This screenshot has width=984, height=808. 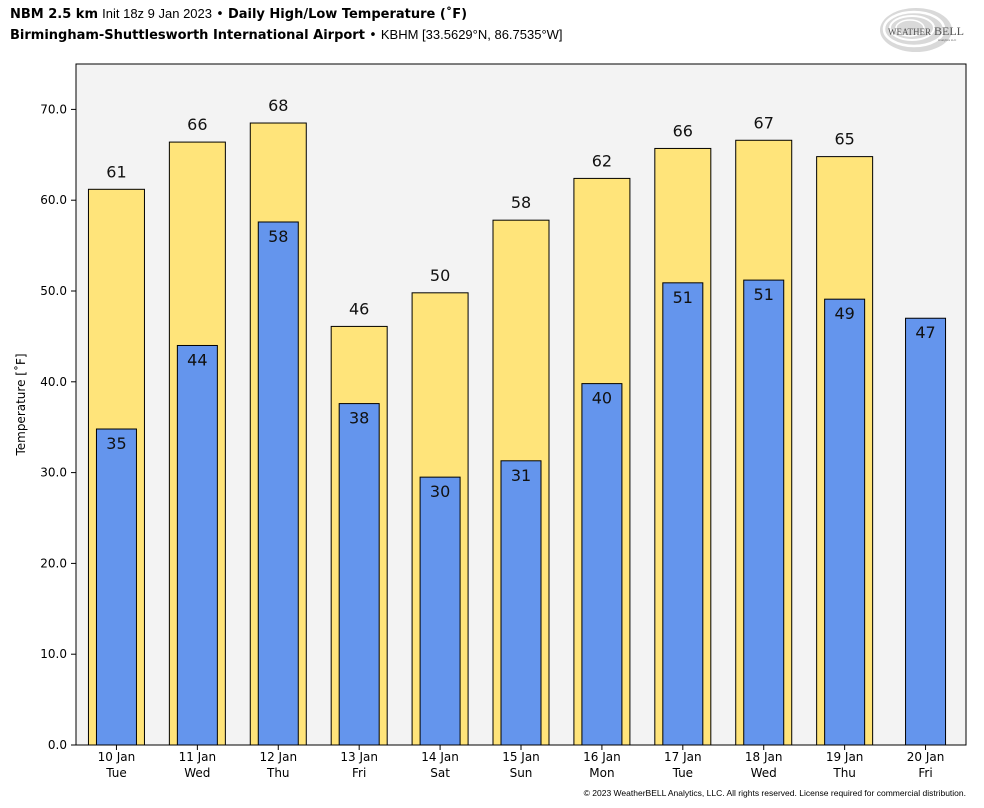 What do you see at coordinates (926, 757) in the screenshot?
I see `x-tick-label-date: 20 Jan` at bounding box center [926, 757].